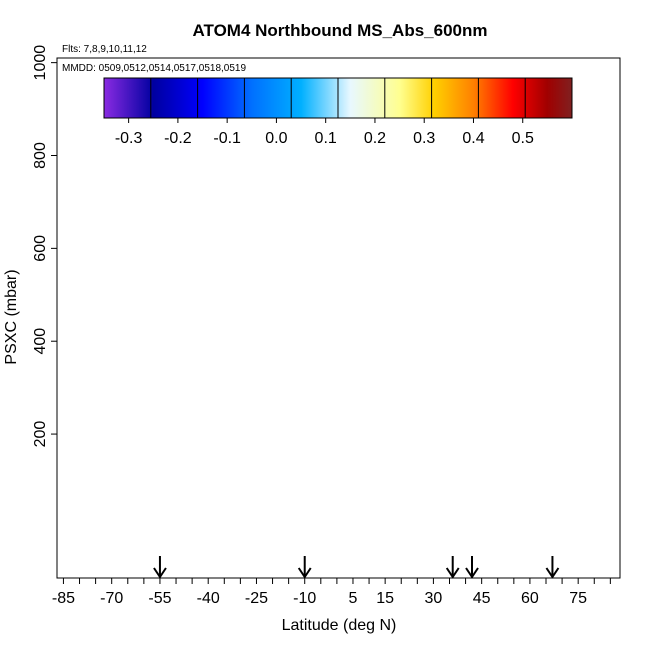 This screenshot has height=650, width=650. I want to click on colorbar-tick-label: -0.1, so click(227, 138).